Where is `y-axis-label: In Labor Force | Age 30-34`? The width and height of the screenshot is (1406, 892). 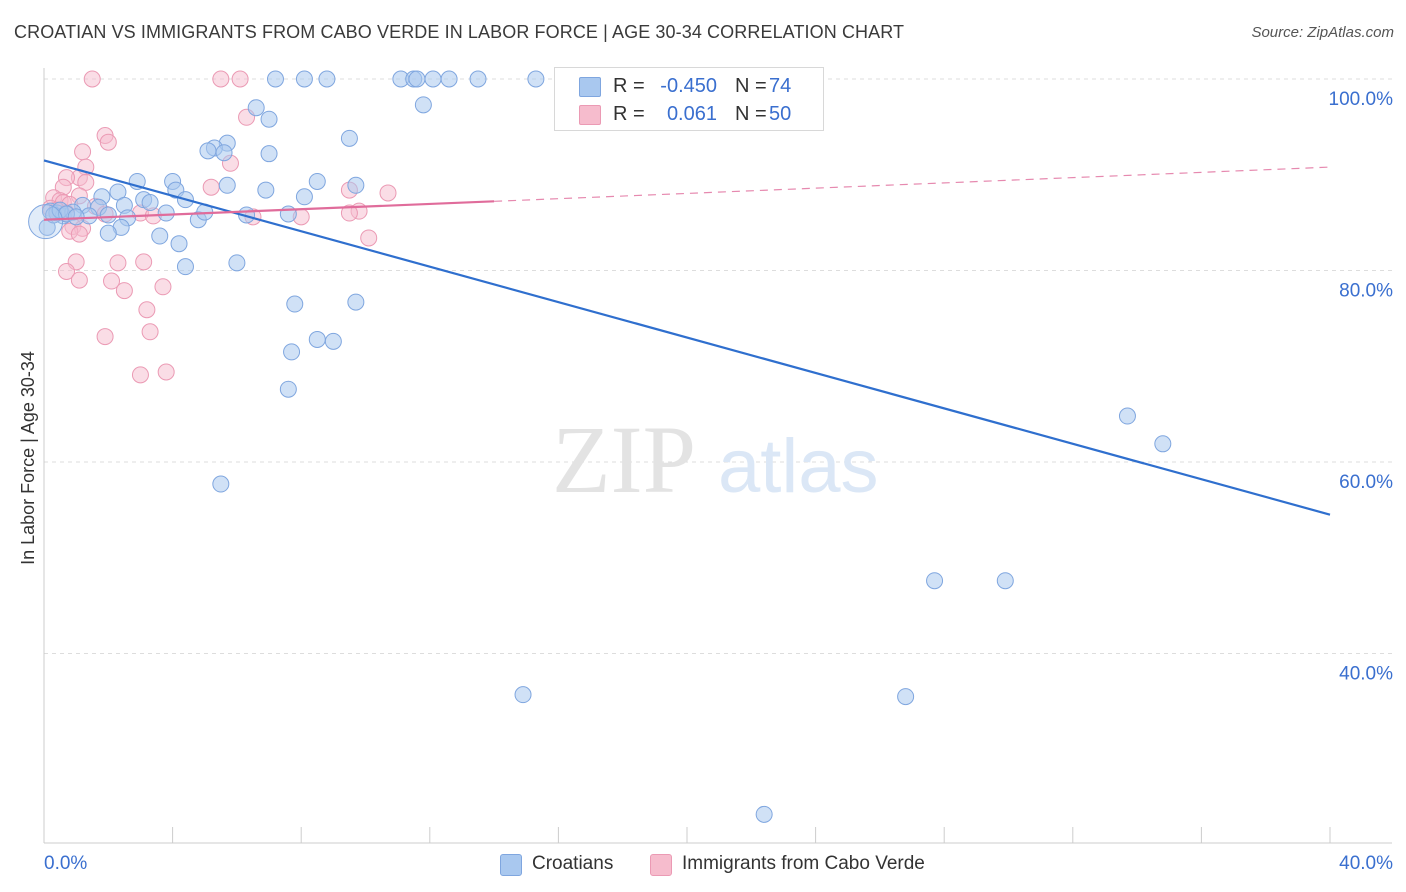 y-axis-label: In Labor Force | Age 30-34 is located at coordinates (28, 458).